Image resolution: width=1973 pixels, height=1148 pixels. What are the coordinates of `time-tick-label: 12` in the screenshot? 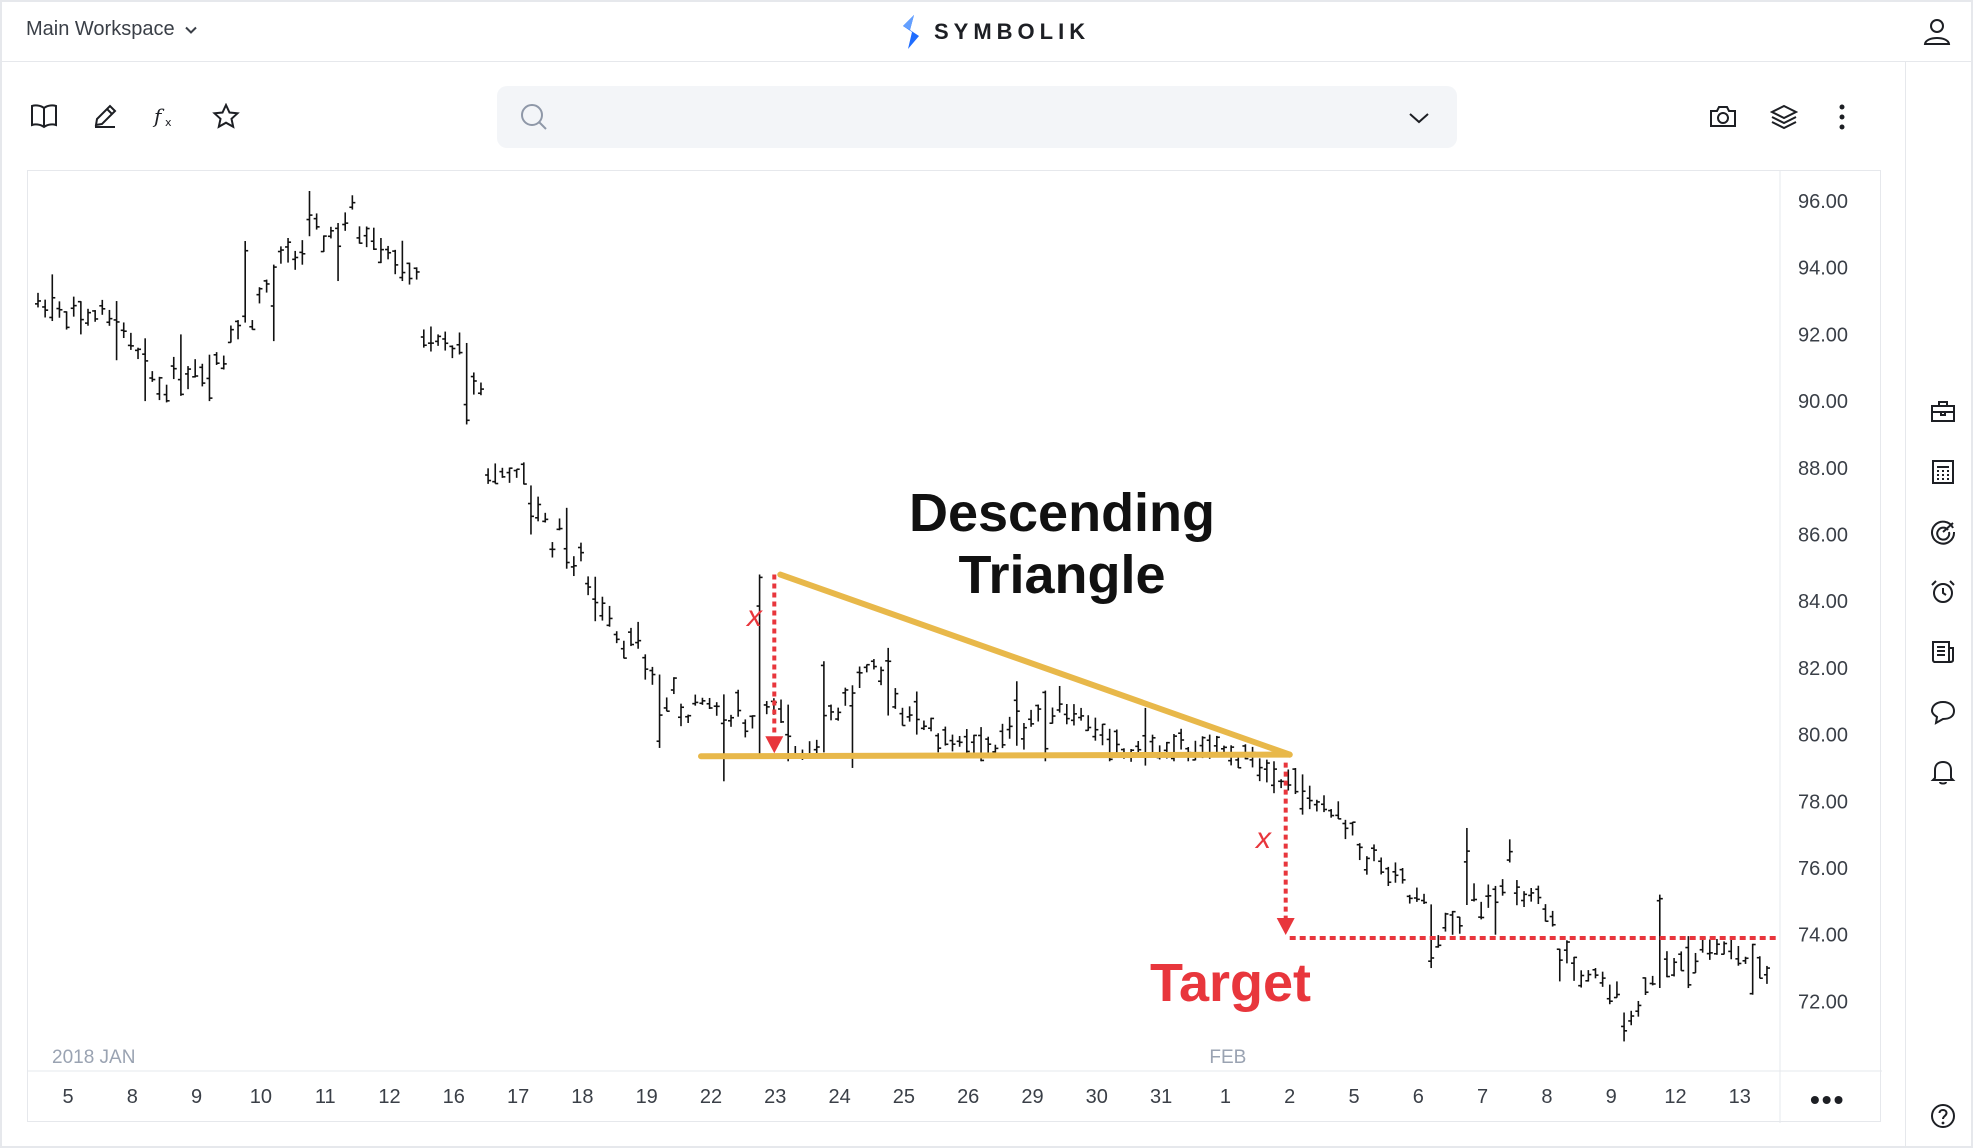 It's located at (389, 1097).